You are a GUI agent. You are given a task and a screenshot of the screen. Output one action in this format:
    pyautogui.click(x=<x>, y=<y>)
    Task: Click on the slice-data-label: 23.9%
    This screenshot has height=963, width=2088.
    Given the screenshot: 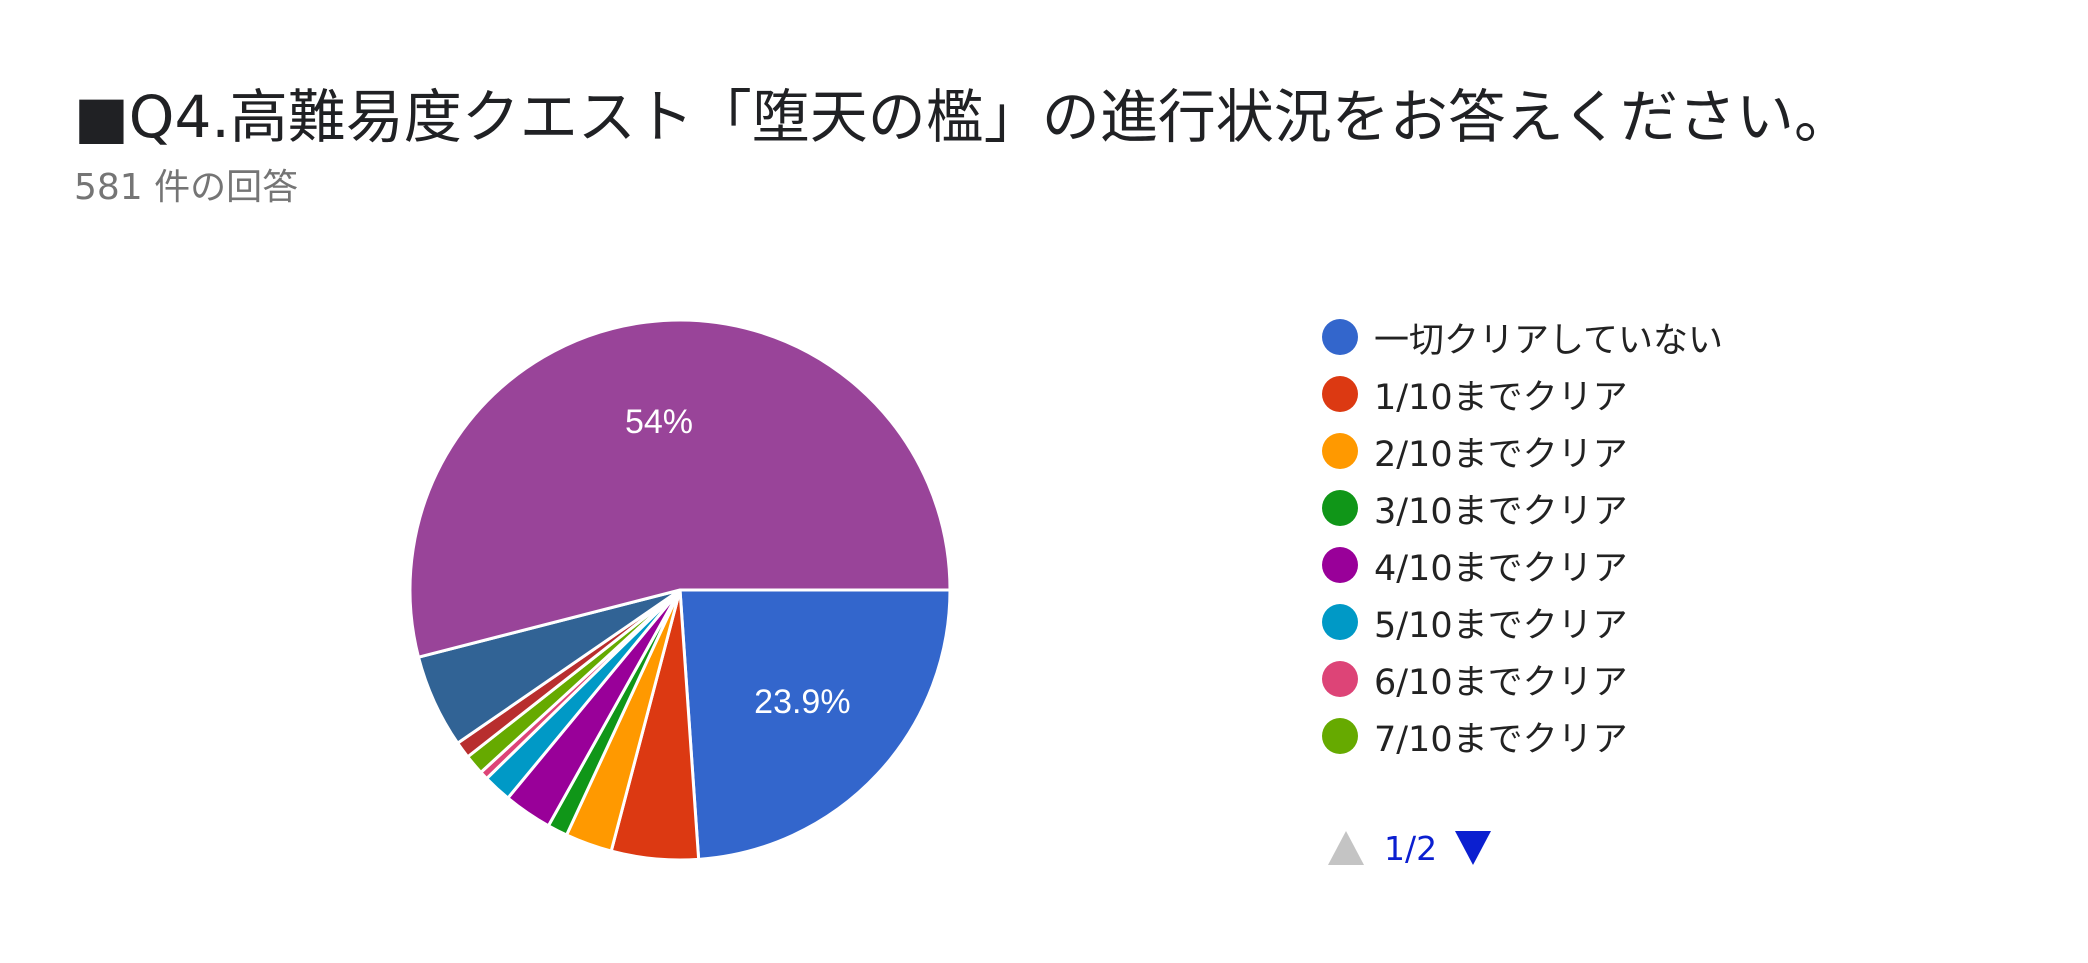 What is the action you would take?
    pyautogui.click(x=802, y=702)
    